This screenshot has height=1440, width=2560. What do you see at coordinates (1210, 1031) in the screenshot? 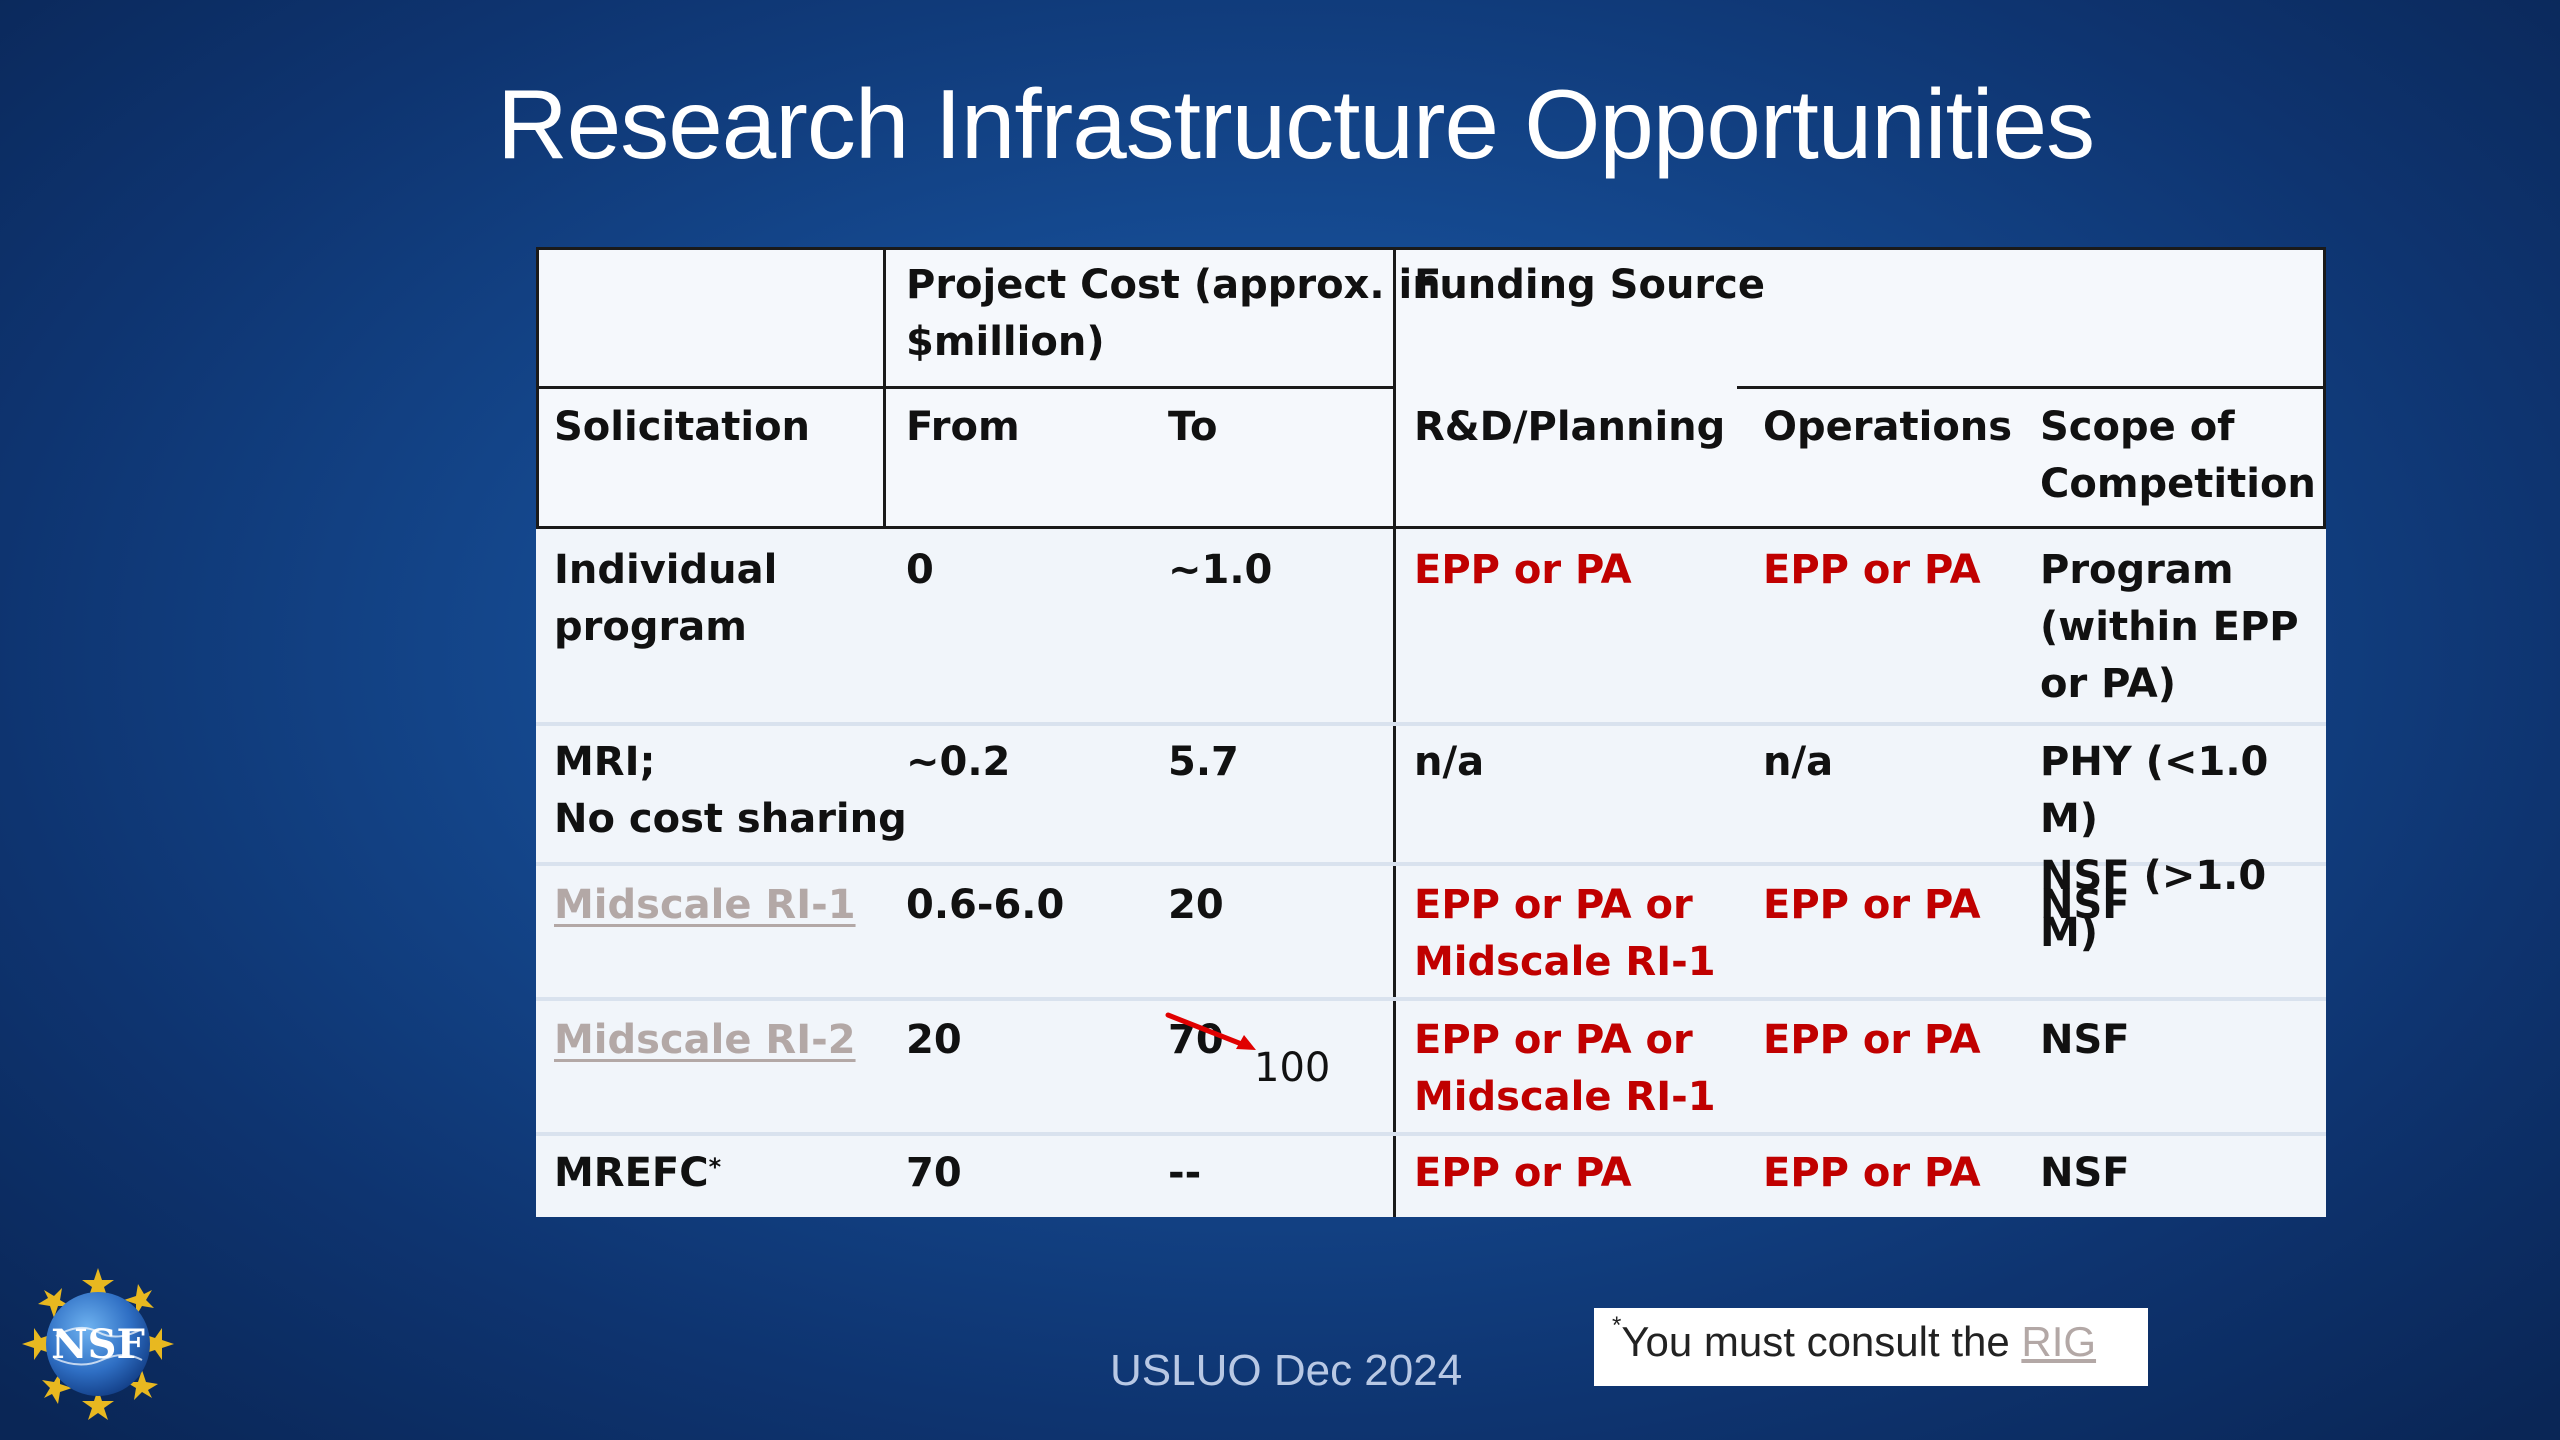
I see `strike-arrow-annotation` at bounding box center [1210, 1031].